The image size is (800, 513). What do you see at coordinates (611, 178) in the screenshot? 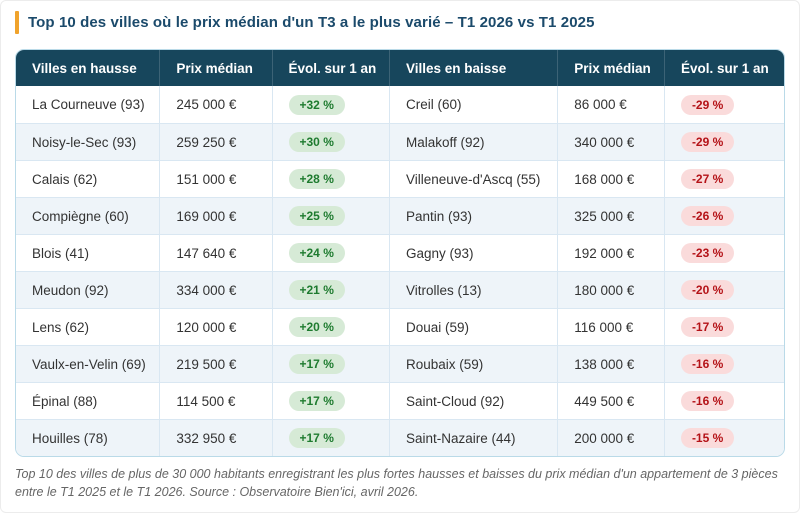
I see `price-down-cell: 168 000 €` at bounding box center [611, 178].